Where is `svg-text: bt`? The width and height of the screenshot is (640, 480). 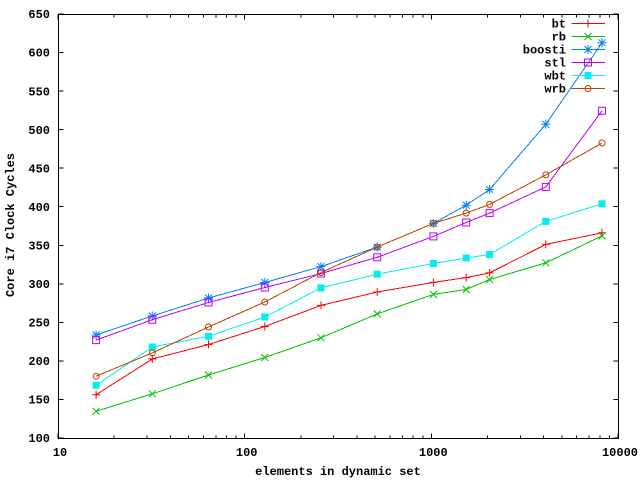 svg-text: bt is located at coordinates (559, 25).